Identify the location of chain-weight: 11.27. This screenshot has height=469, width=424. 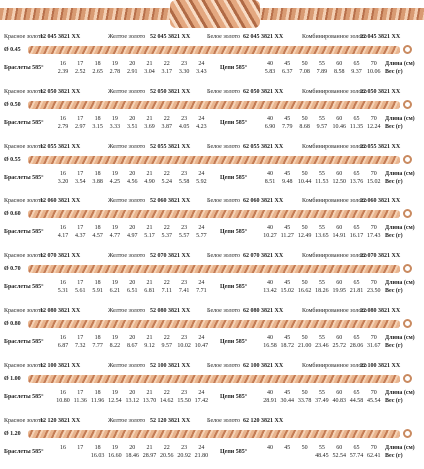
(287, 236).